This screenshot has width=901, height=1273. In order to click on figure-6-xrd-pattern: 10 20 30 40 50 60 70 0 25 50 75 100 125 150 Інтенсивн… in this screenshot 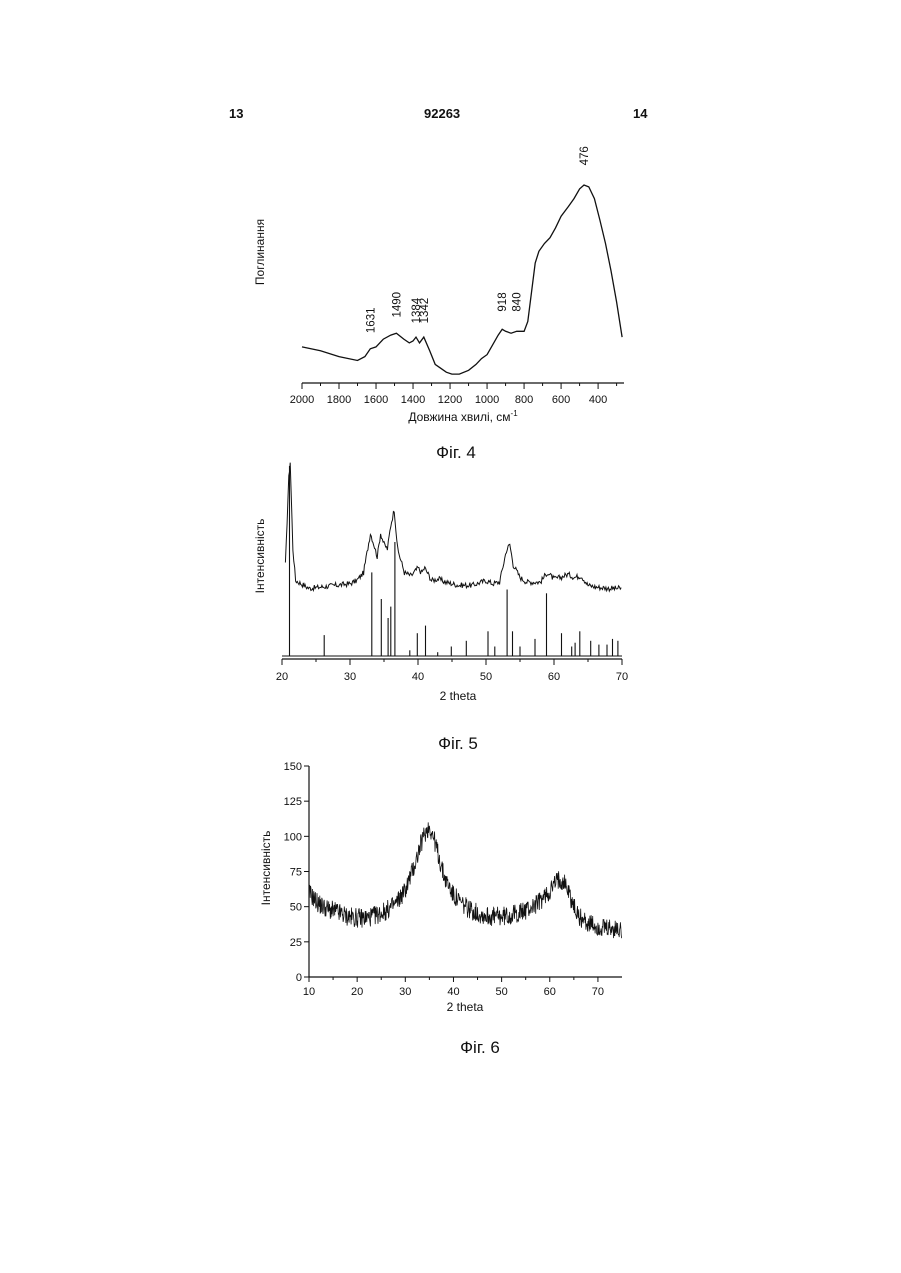, I will do `click(440, 909)`.